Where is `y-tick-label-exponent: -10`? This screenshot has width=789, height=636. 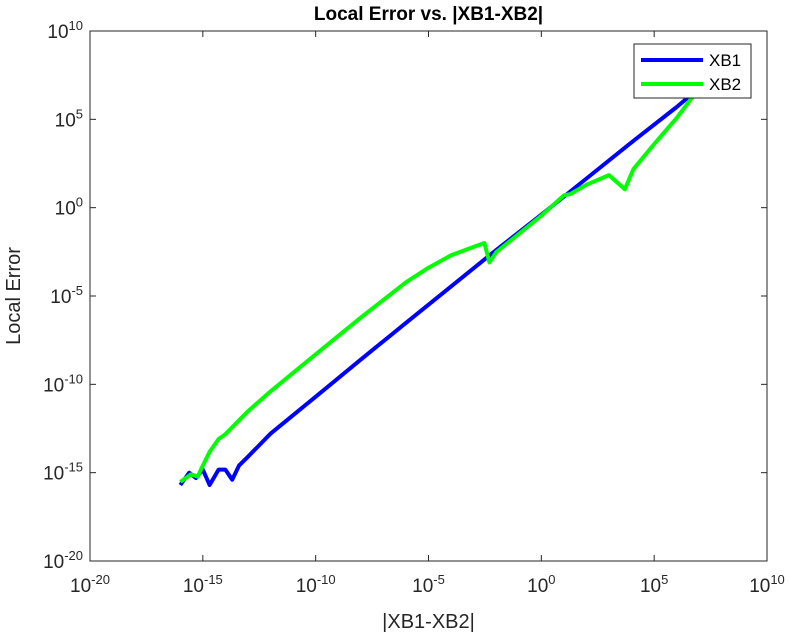
y-tick-label-exponent: -10 is located at coordinates (73, 378).